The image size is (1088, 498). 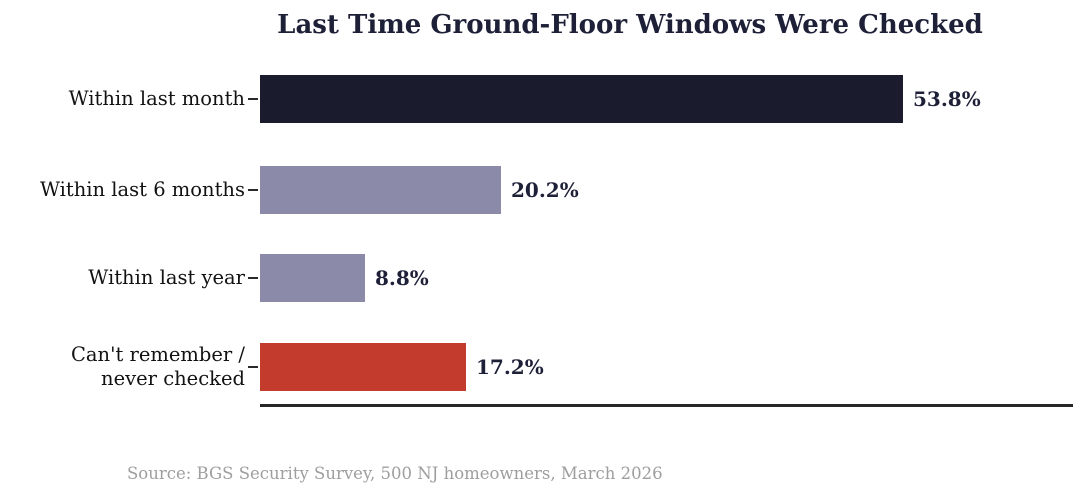 What do you see at coordinates (544, 278) in the screenshot?
I see `bar-row: Within last year 8.8%` at bounding box center [544, 278].